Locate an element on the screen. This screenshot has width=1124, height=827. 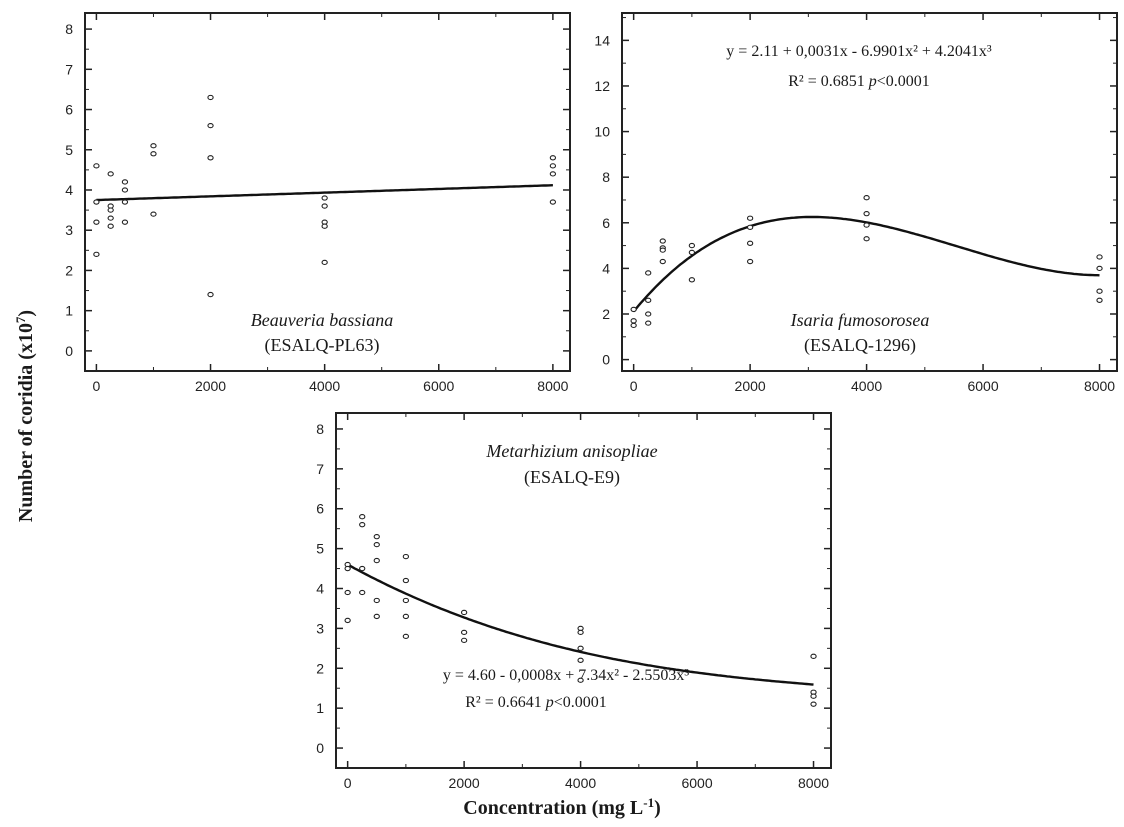
fit-r2: R² = 0.6641 p<0.0001 is located at coordinates (536, 702).